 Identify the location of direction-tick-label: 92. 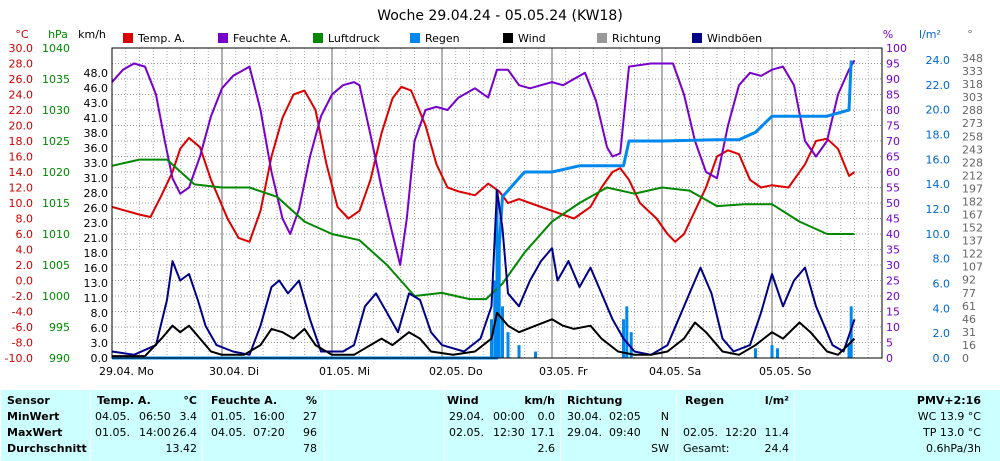
(969, 280).